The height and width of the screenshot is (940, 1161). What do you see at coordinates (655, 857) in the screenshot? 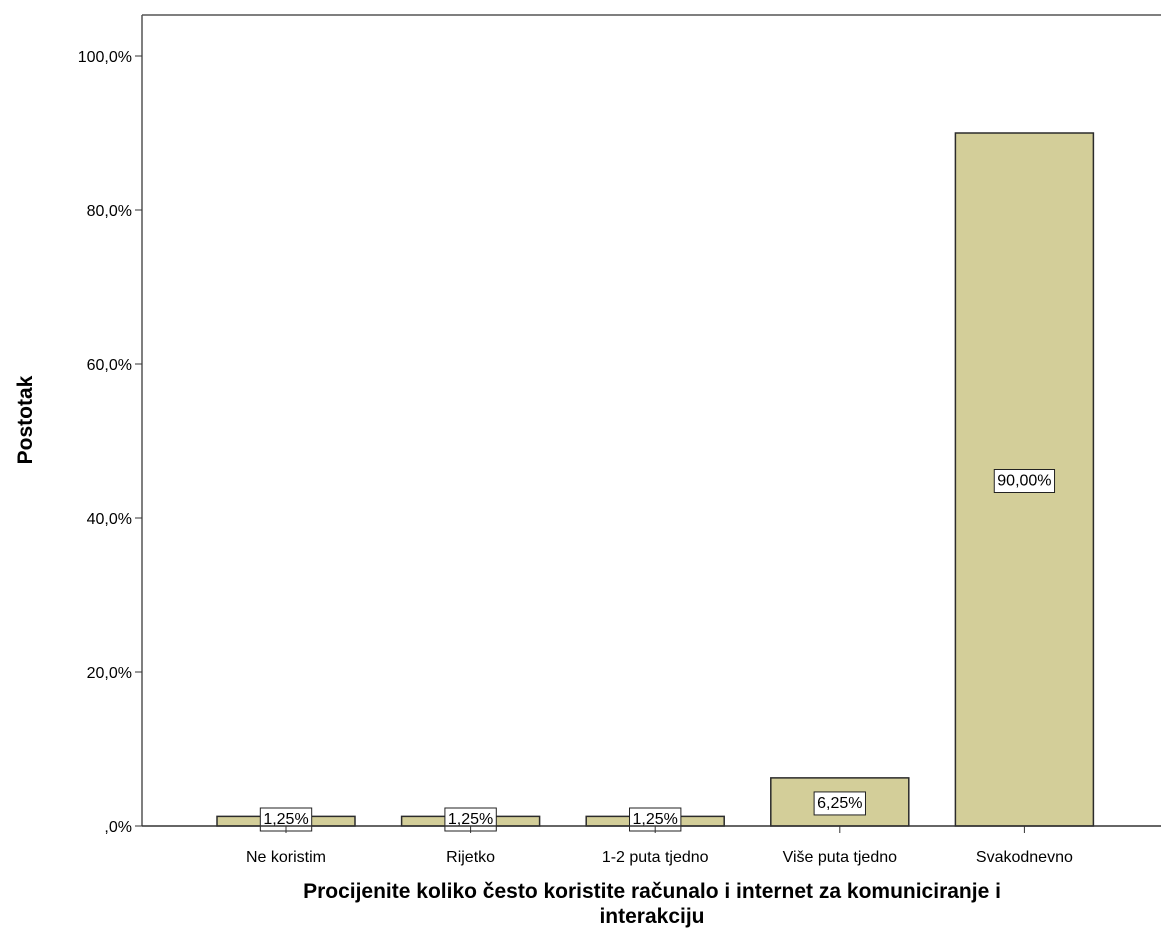
I see `x-tick-label: 1-2 puta tjedno` at bounding box center [655, 857].